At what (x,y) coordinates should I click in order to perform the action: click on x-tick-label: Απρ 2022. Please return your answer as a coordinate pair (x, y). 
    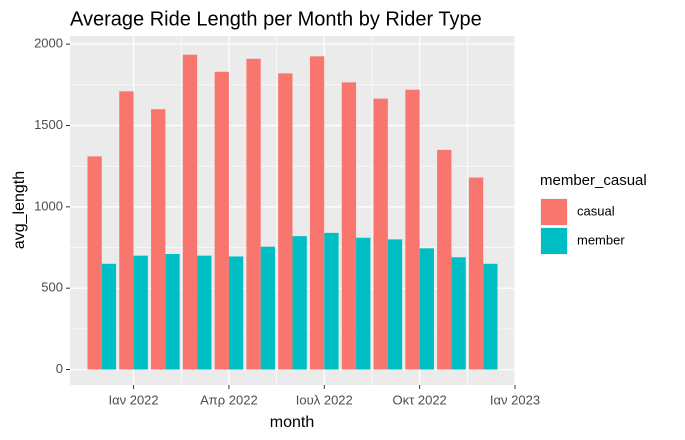
    Looking at the image, I should click on (229, 399).